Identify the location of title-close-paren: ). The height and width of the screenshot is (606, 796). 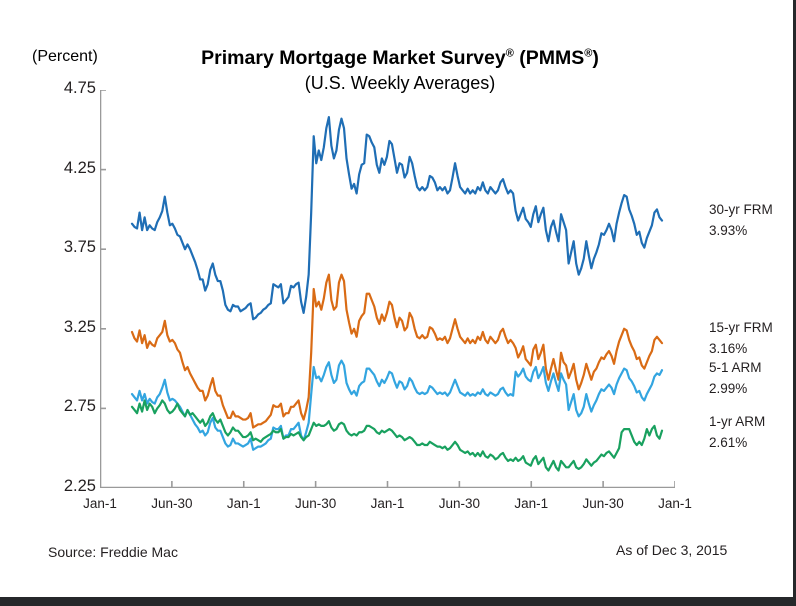
(595, 58).